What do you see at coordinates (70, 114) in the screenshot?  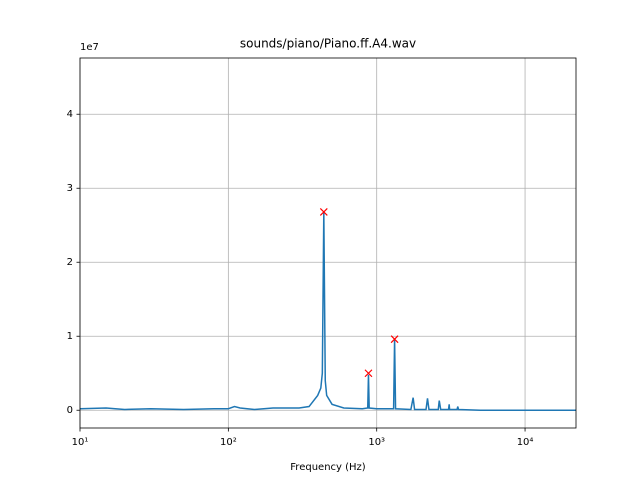 I see `y-tick-label: 4` at bounding box center [70, 114].